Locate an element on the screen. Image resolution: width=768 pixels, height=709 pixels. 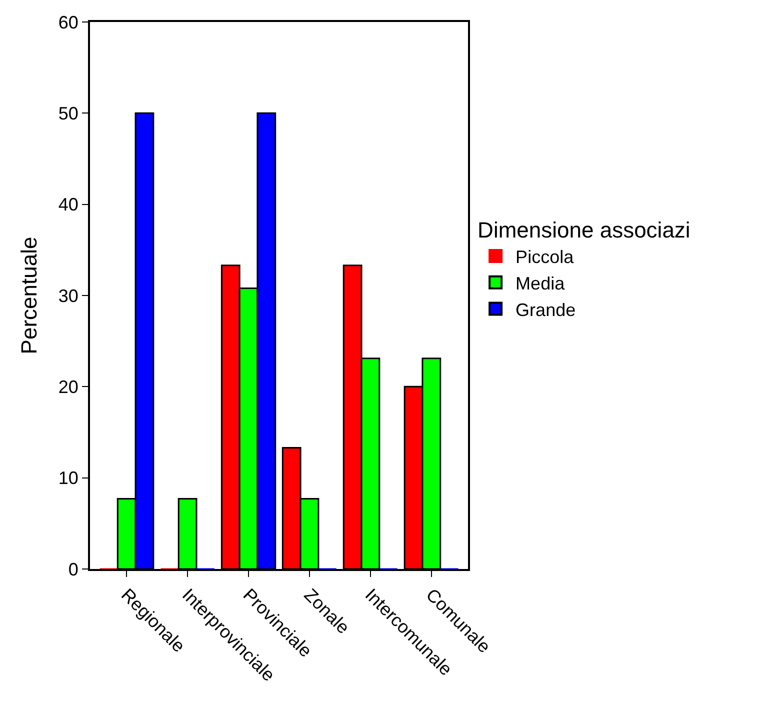
legend-title: Dimensione associazi is located at coordinates (584, 230).